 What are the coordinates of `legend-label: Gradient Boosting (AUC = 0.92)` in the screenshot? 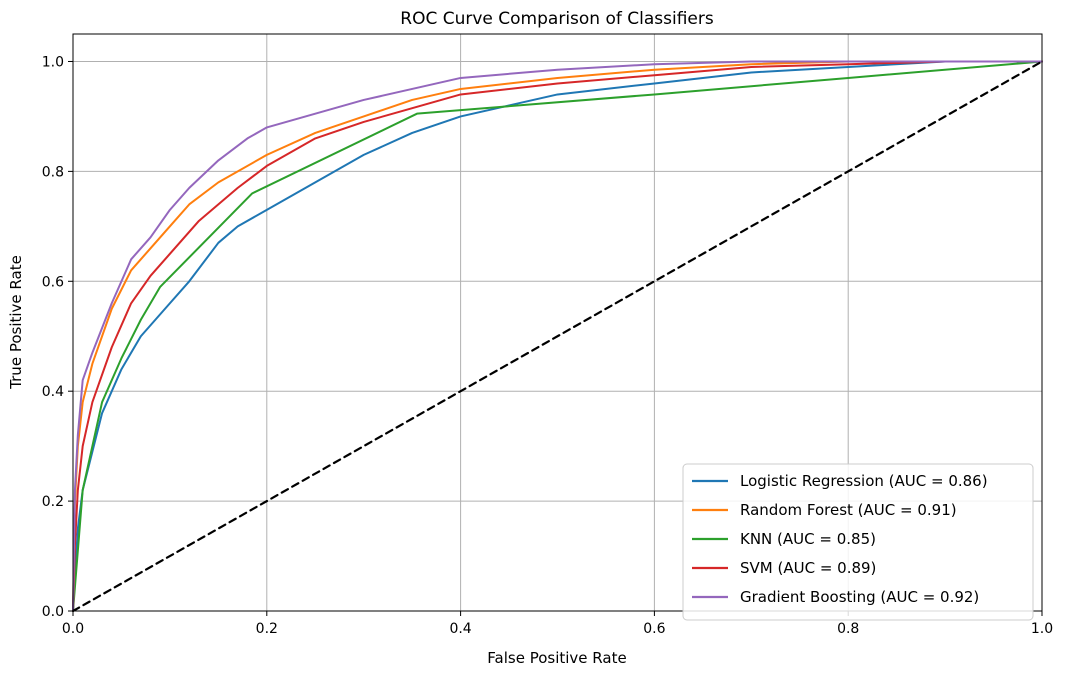 It's located at (859, 597).